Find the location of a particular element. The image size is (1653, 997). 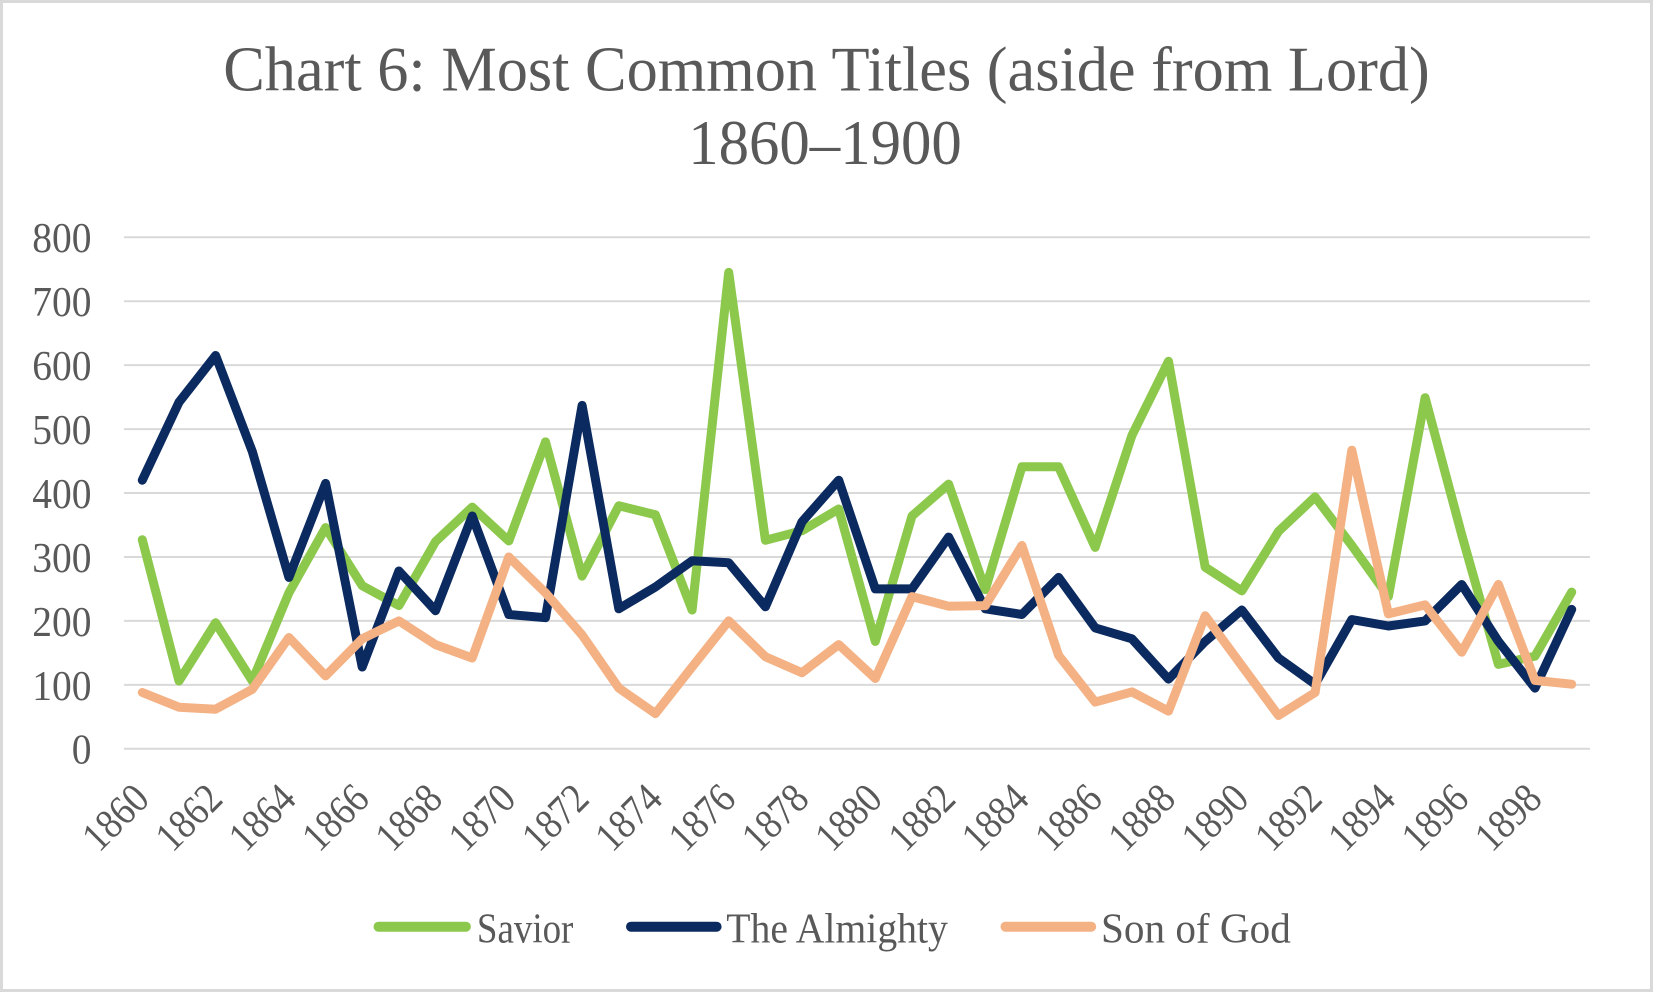

svg-text: 500 is located at coordinates (61, 430).